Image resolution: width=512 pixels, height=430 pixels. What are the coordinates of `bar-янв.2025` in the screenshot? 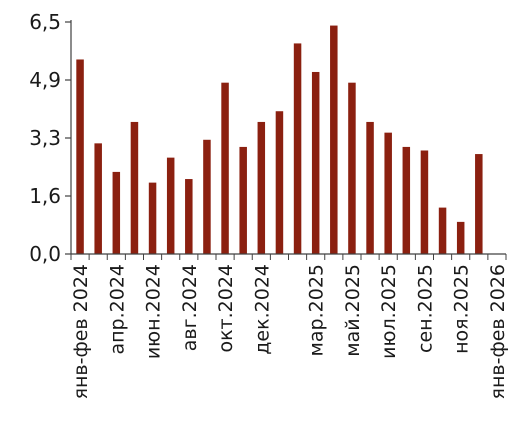 It's located at (279, 182).